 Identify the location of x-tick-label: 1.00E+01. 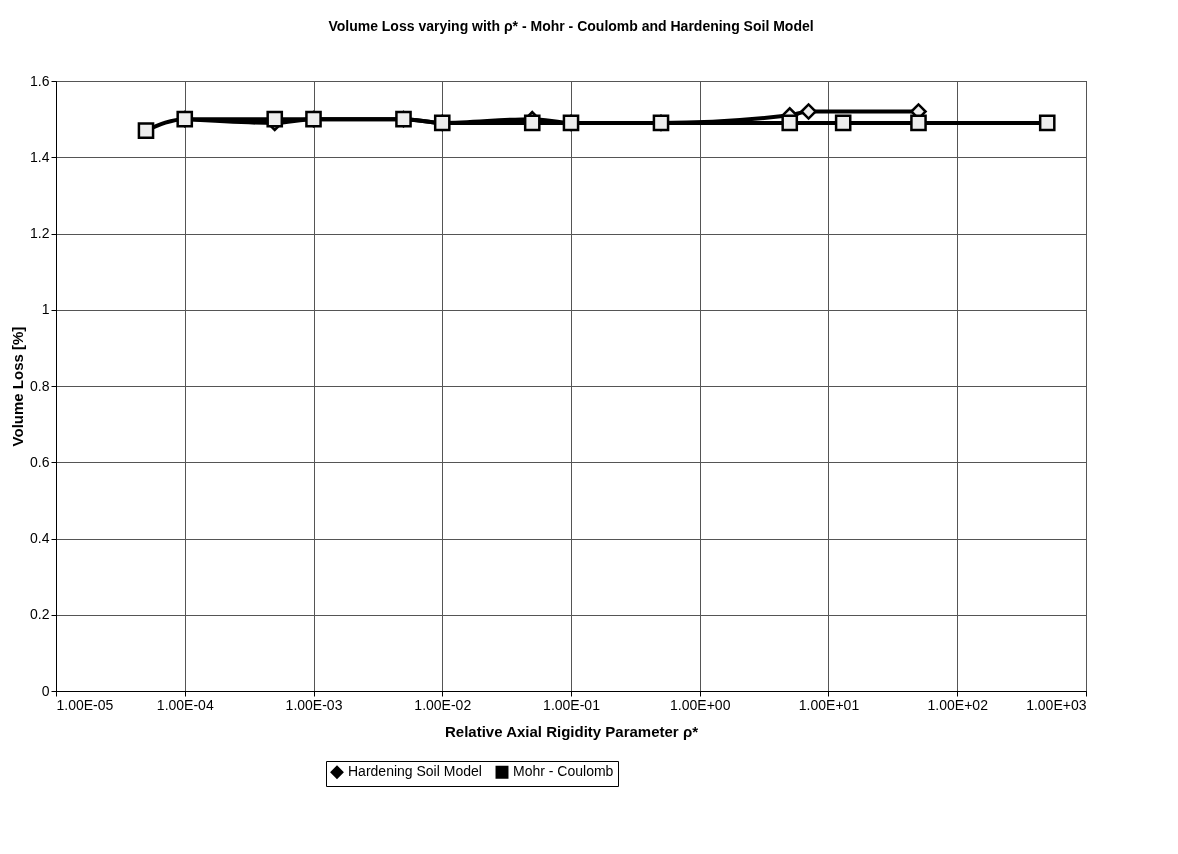
(829, 704).